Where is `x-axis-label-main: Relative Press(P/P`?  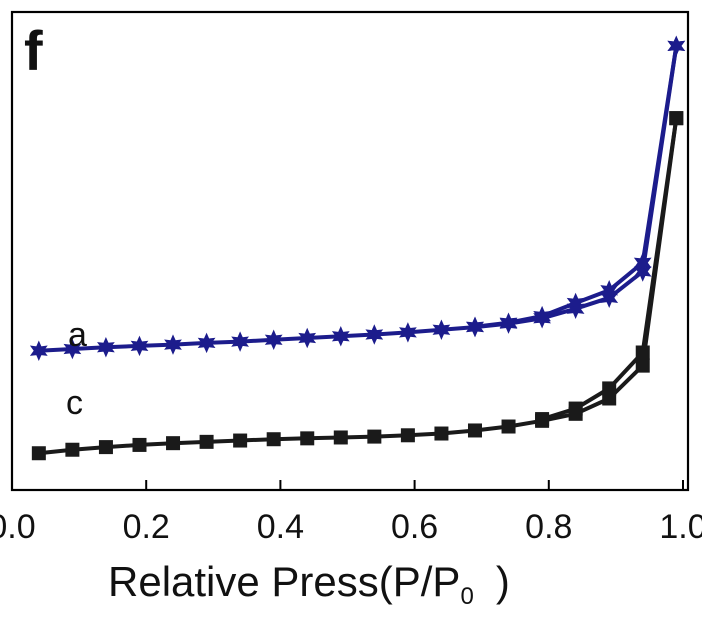 x-axis-label-main: Relative Press(P/P is located at coordinates (284, 581).